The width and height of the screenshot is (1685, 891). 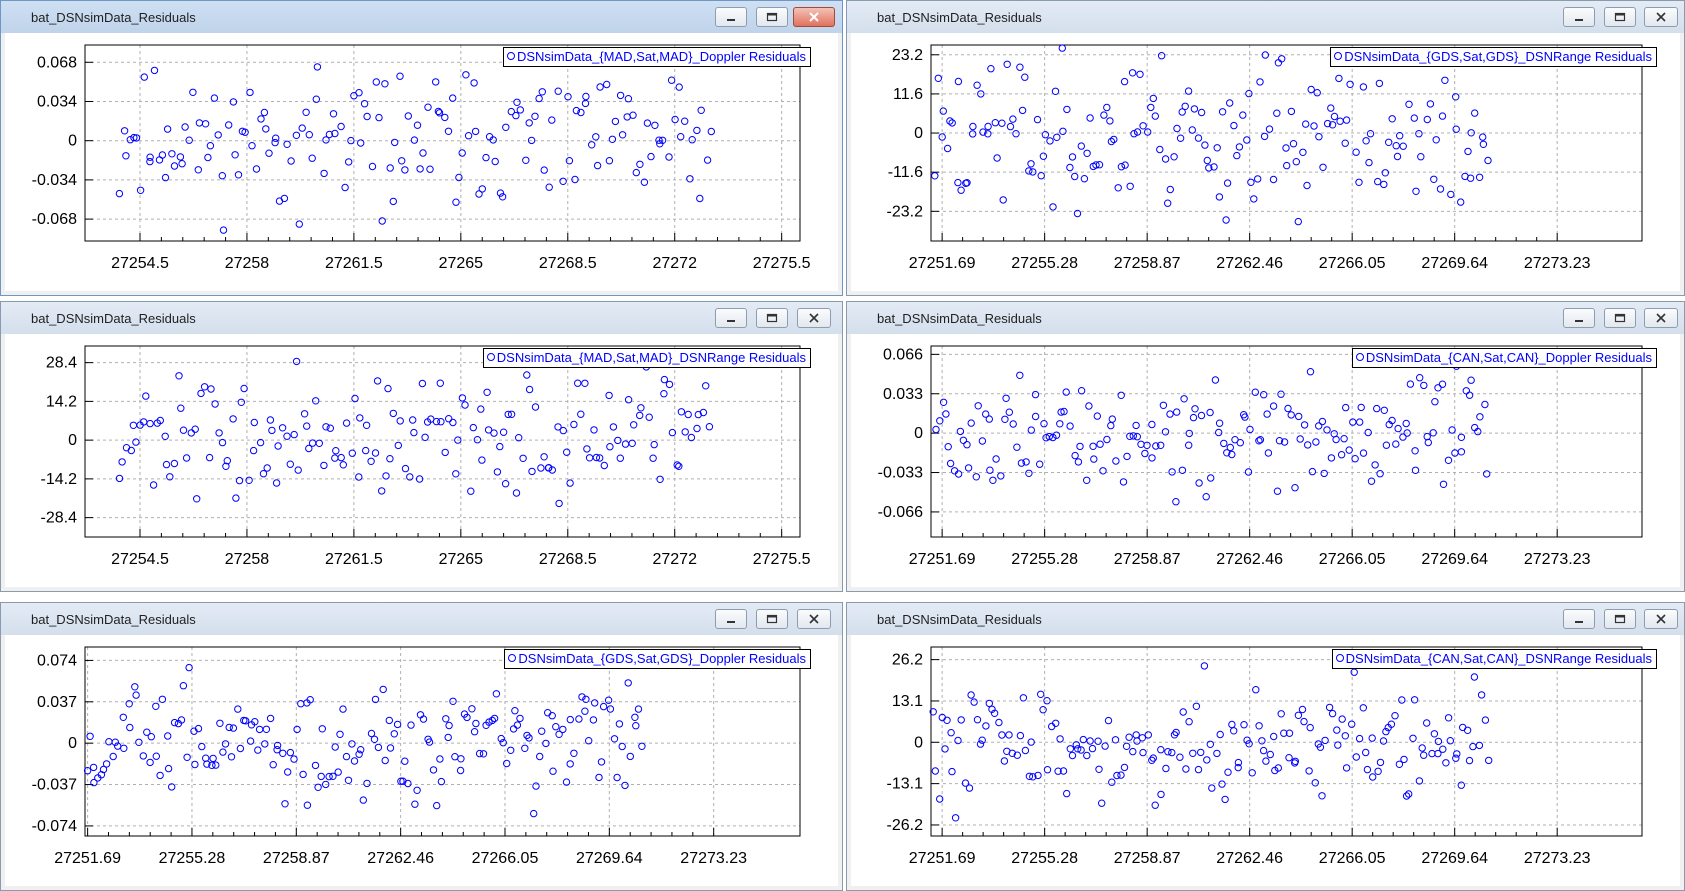 I want to click on close-icon, so click(x=814, y=17).